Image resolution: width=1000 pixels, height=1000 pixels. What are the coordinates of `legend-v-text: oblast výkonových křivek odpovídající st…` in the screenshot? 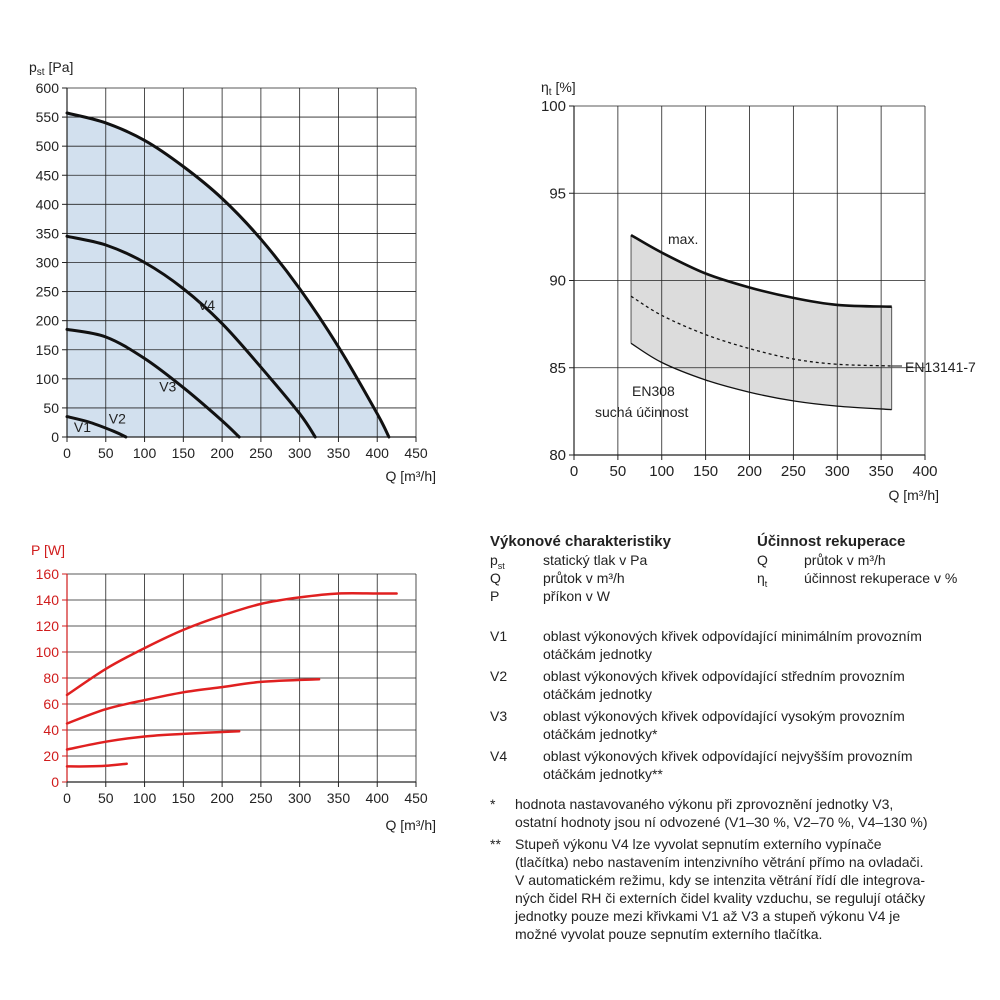 It's located at (768, 685).